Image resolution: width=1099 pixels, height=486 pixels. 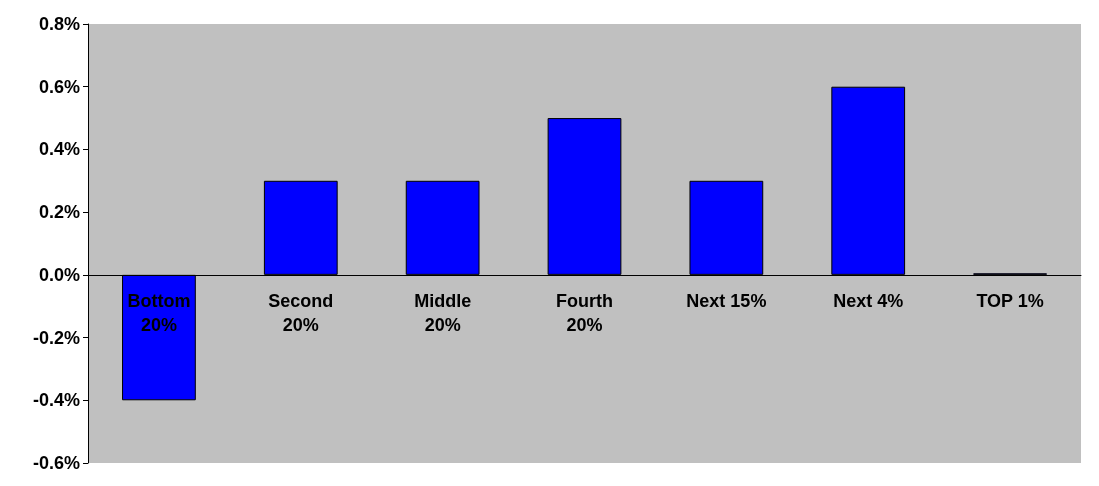 What do you see at coordinates (59, 274) in the screenshot?
I see `y-tick-label: 0.0%` at bounding box center [59, 274].